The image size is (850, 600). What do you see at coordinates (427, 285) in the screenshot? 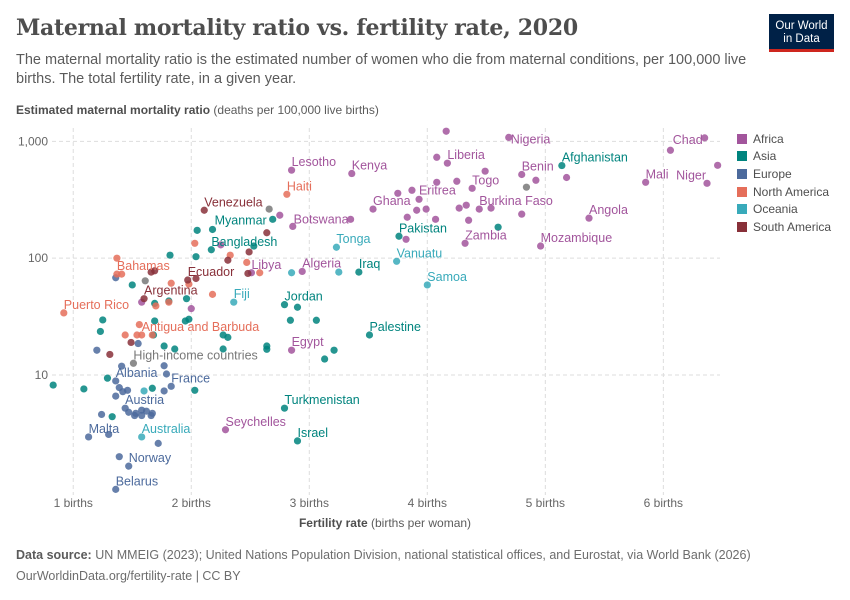
I see `data-point-samoa` at bounding box center [427, 285].